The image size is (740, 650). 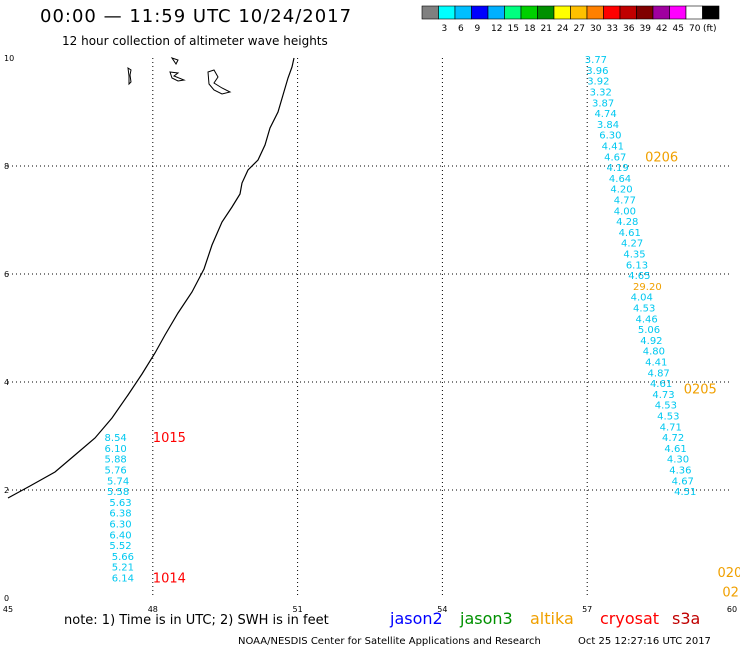 I want to click on scale-tick-label: 6, so click(x=461, y=29).